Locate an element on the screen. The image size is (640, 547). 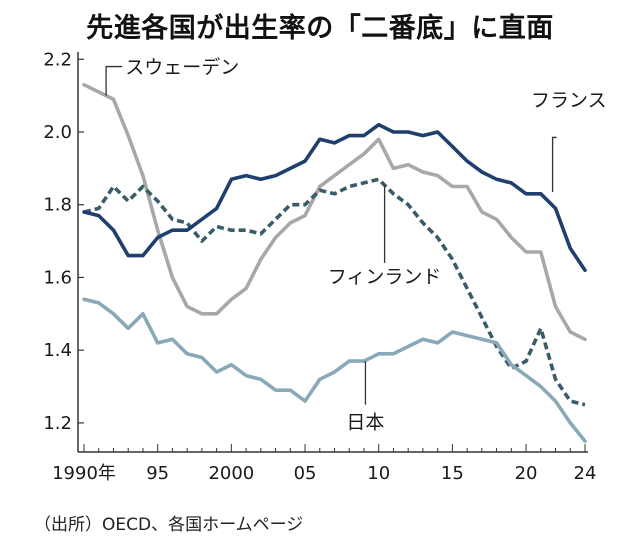
y-tick-label: 2.2 is located at coordinates (57, 59).